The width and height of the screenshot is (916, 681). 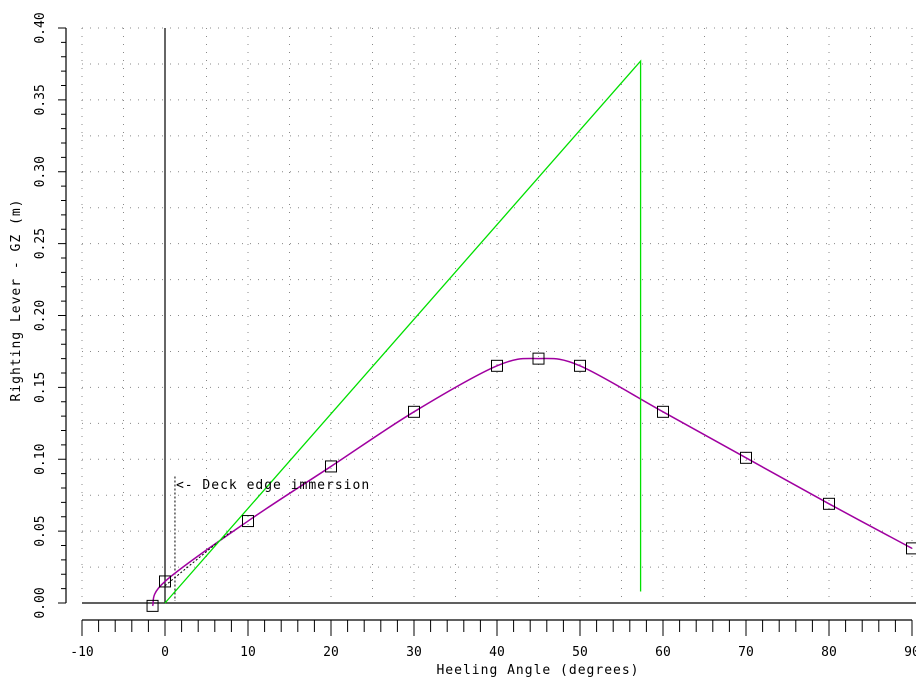 I want to click on x-tick-label: 0, so click(x=165, y=652).